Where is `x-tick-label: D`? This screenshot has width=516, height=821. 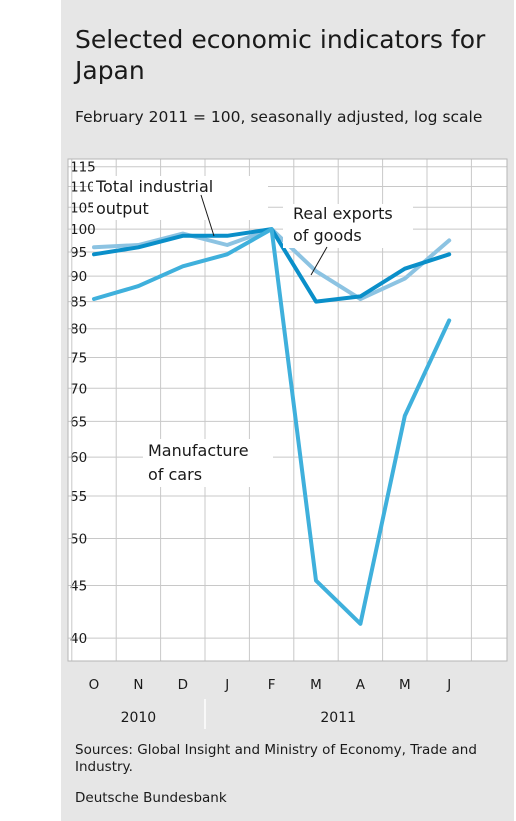
x-tick-label: D is located at coordinates (183, 685).